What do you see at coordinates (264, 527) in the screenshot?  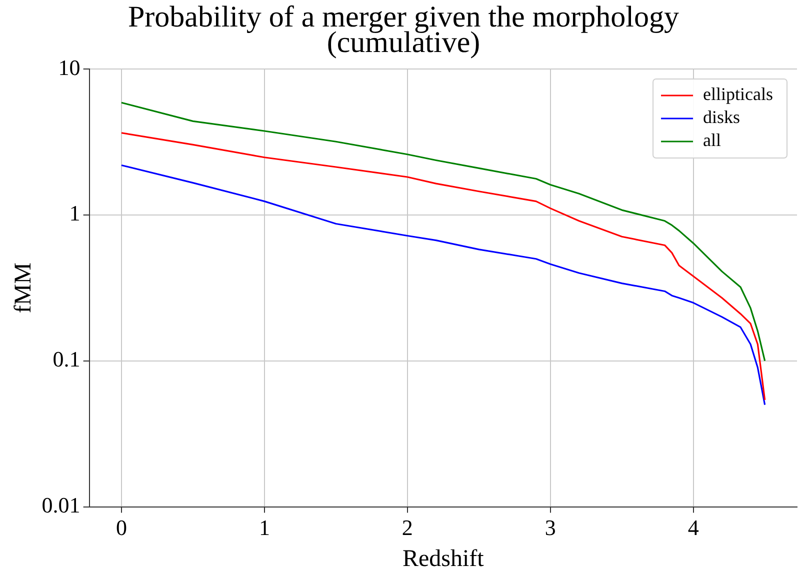 I see `x-tick-label: 1` at bounding box center [264, 527].